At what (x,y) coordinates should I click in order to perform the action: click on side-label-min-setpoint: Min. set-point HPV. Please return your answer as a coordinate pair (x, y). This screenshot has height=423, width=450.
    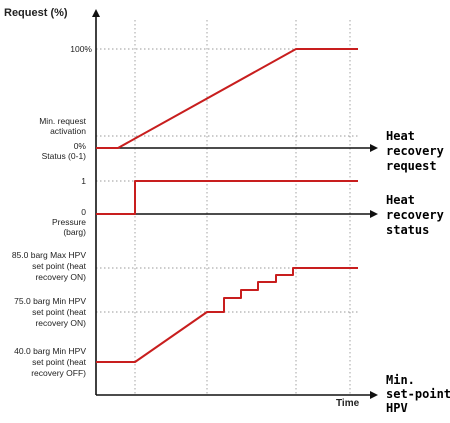
    Looking at the image, I should click on (418, 394).